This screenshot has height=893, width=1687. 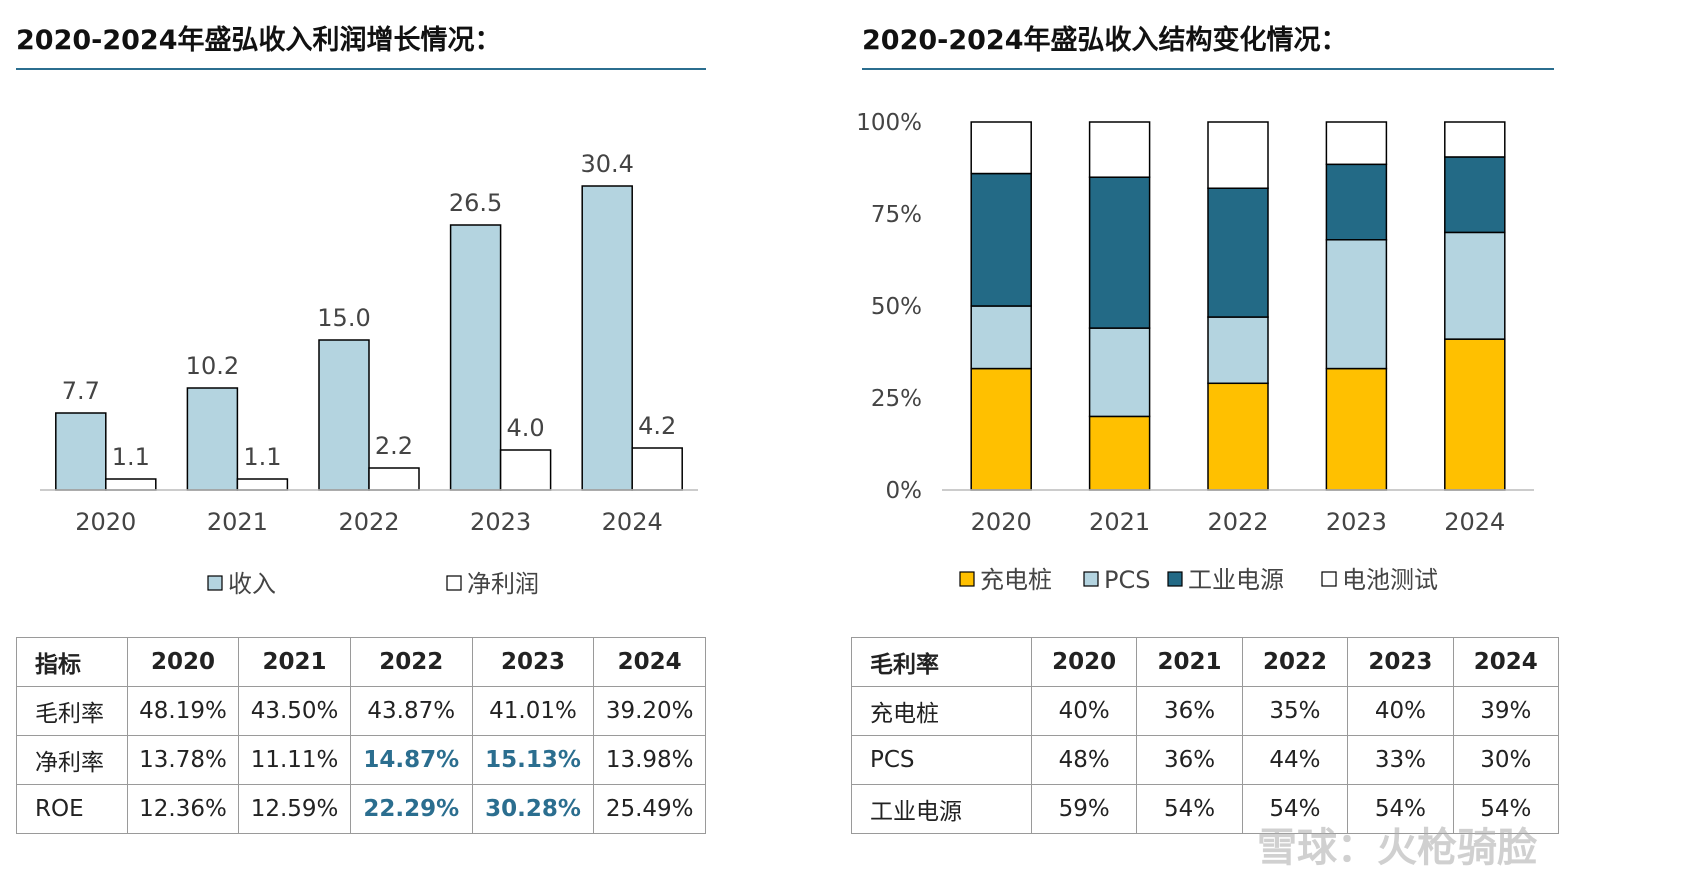 I want to click on right-chart-title: 2020-2024年盛弘收入结构变化情况：, so click(x=1105, y=40).